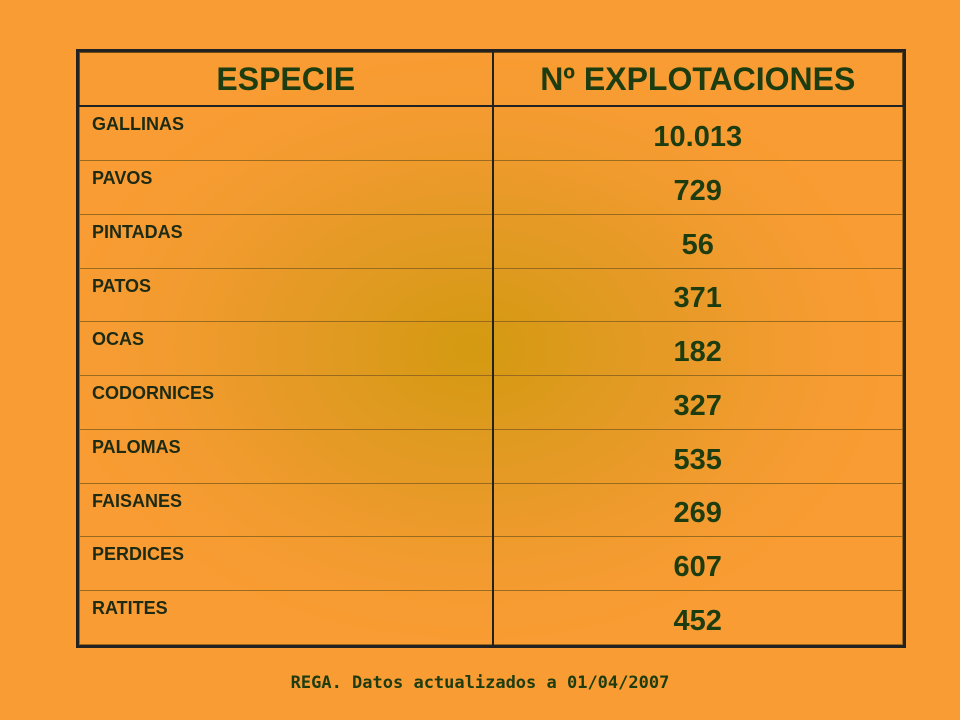  I want to click on table-row: PAVOS 729, so click(491, 187).